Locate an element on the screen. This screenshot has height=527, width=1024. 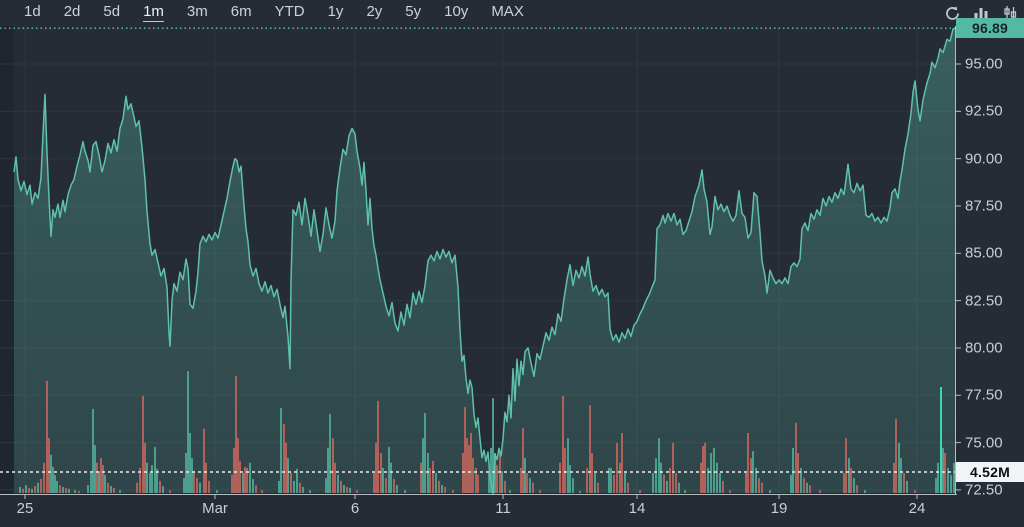
range-5y: 5y is located at coordinates (413, 11).